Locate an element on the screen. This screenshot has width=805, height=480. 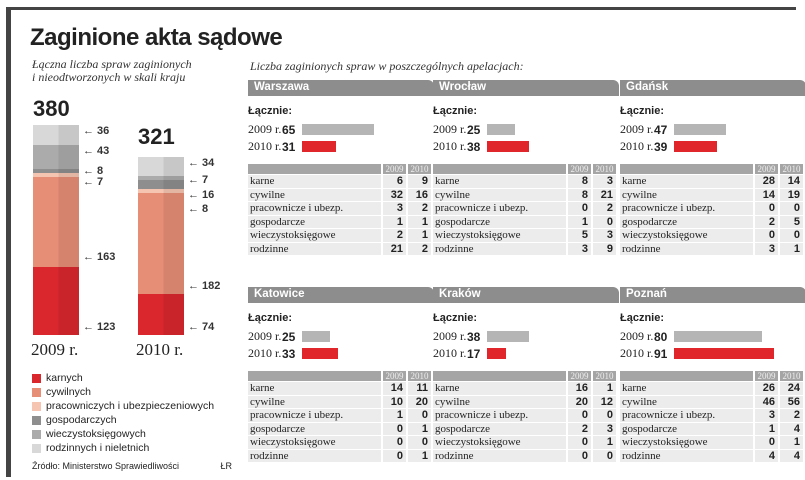
segment-label: ← 43 is located at coordinates (96, 151).